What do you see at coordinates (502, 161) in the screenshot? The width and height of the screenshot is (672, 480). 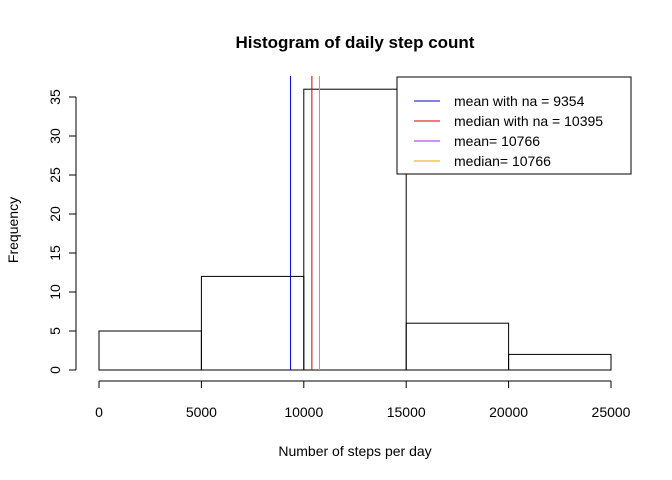 I see `legend-label-3: median= 10766` at bounding box center [502, 161].